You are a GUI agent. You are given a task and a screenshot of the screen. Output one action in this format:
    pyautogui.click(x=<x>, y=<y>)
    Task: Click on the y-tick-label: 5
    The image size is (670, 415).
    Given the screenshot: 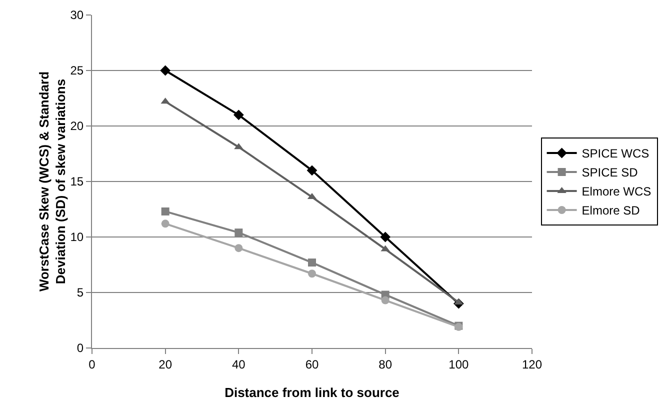 What is the action you would take?
    pyautogui.click(x=80, y=293)
    